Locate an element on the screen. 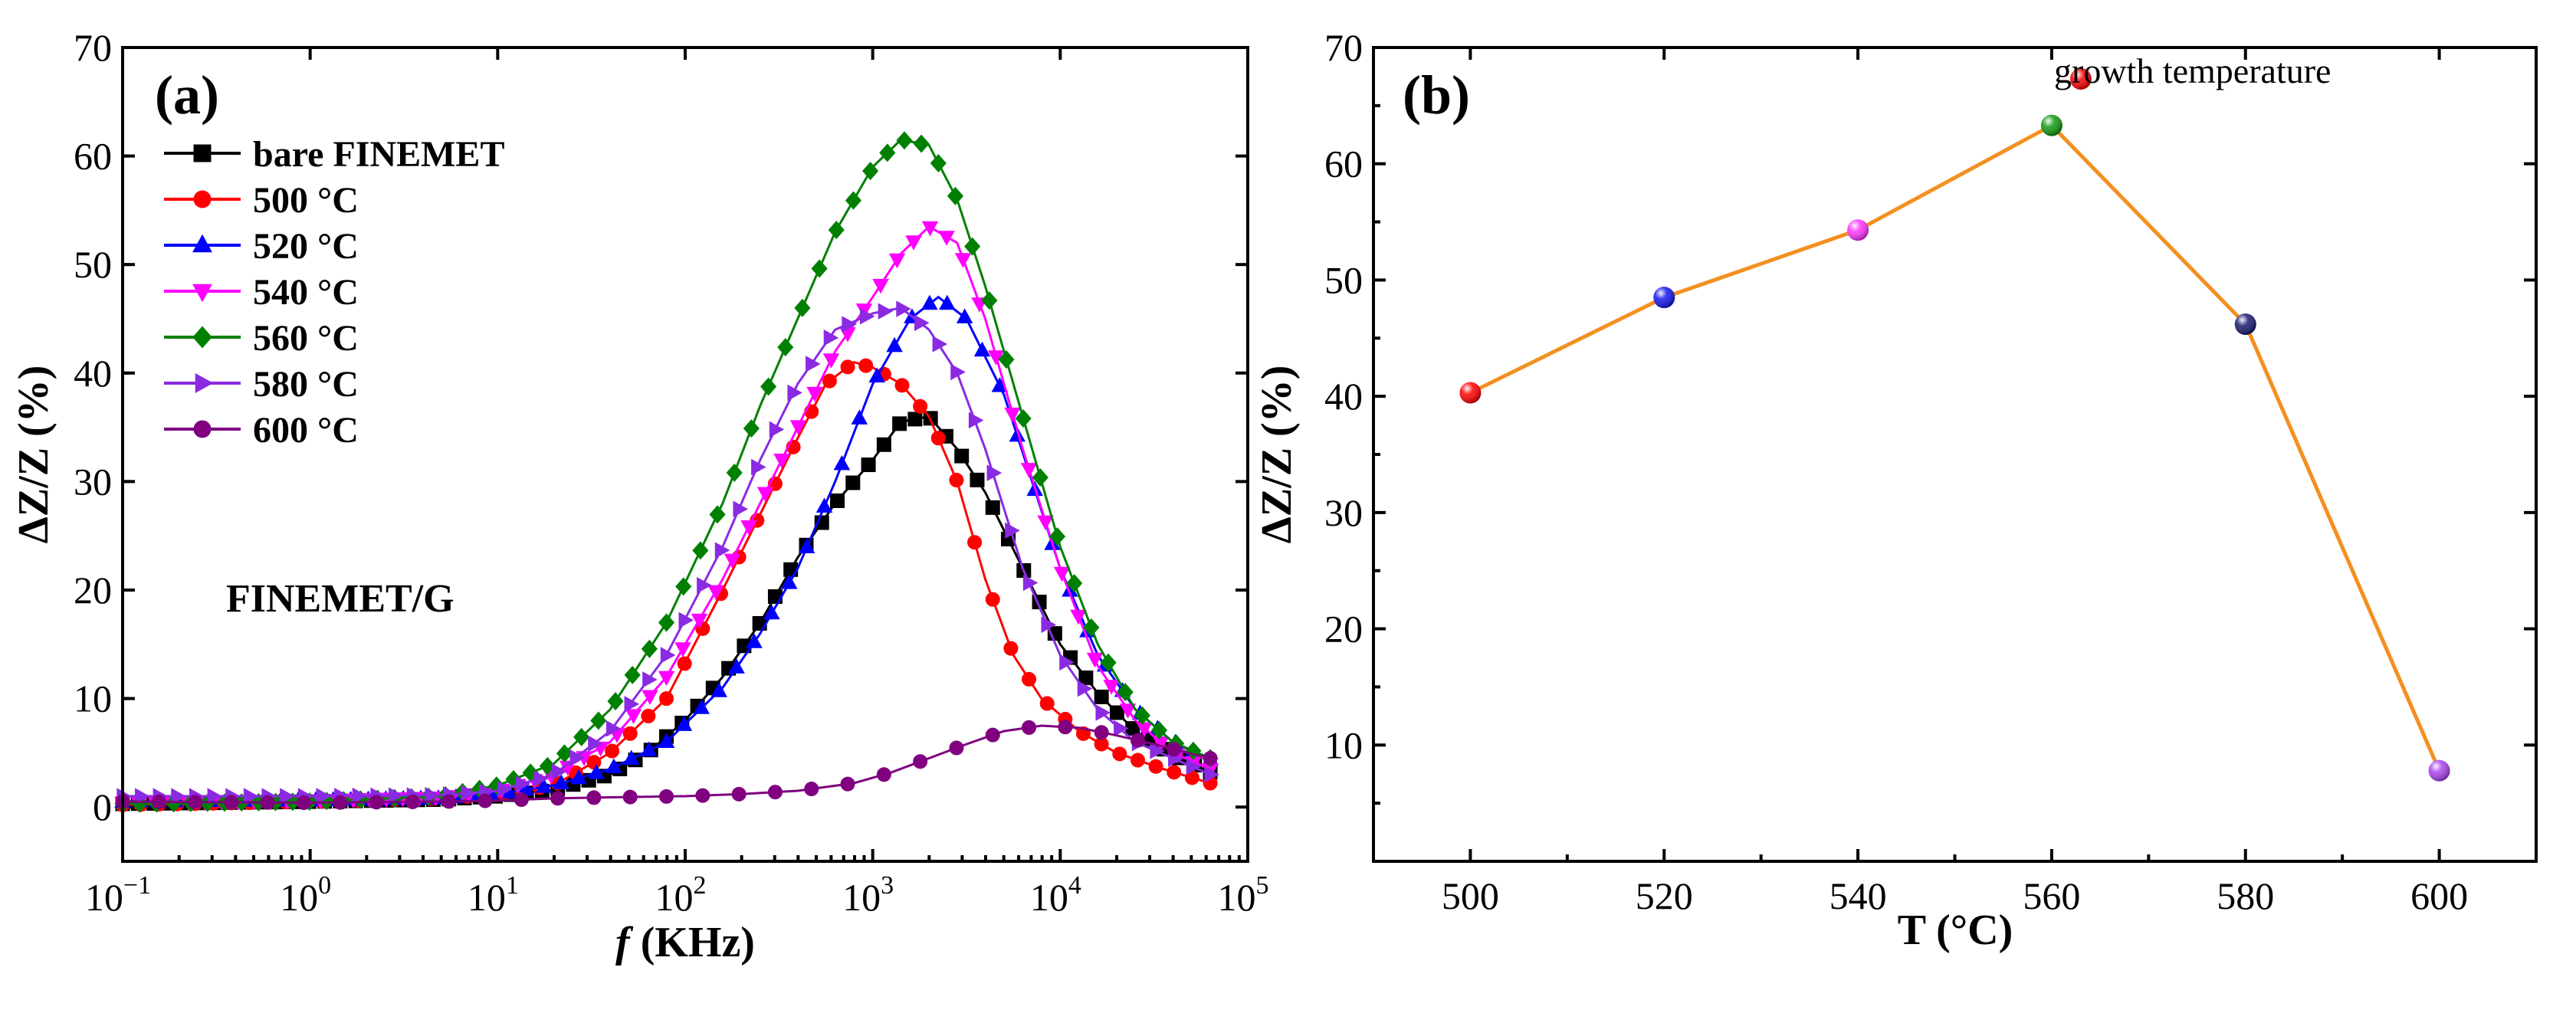 The width and height of the screenshot is (2576, 1023). chart-a-x-tick-exp: 3 is located at coordinates (887, 885).